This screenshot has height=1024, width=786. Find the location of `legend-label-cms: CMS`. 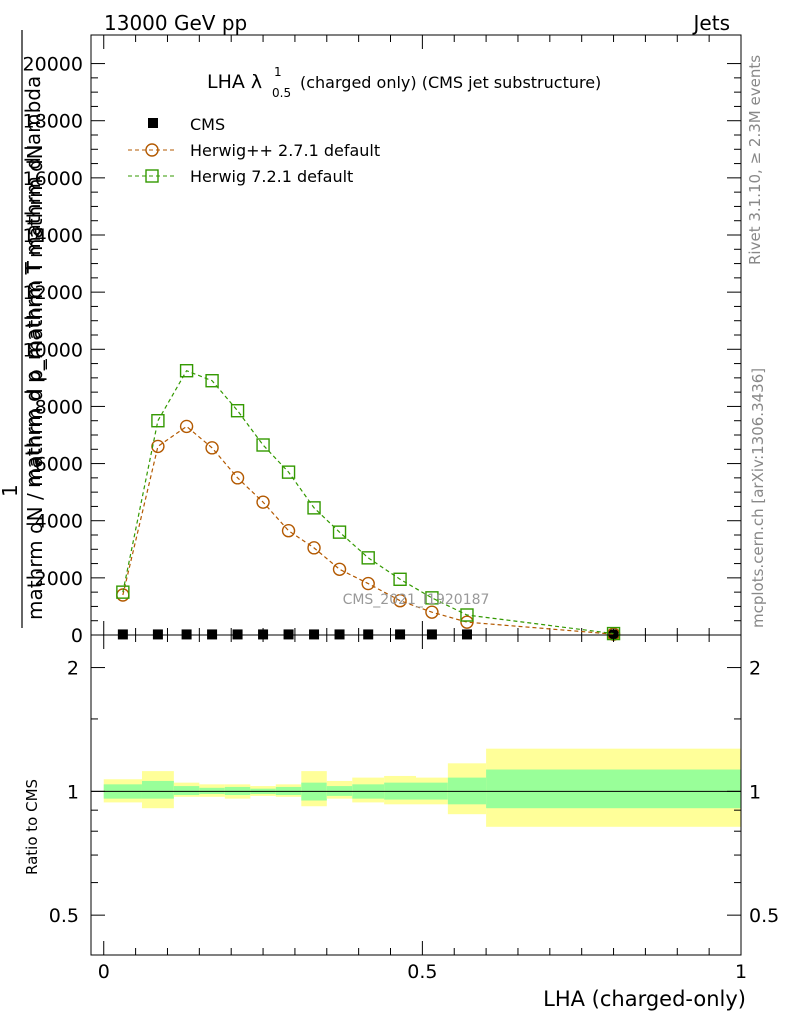

legend-label-cms: CMS is located at coordinates (207, 124).